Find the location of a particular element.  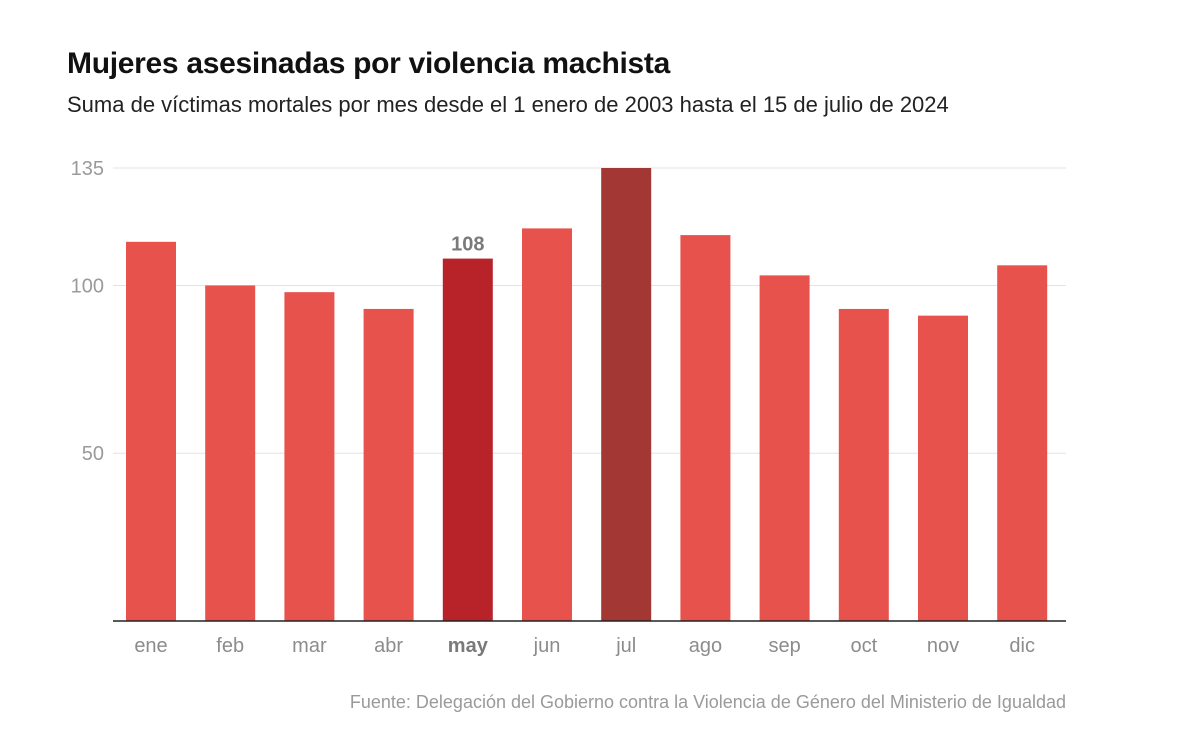

bar-mar is located at coordinates (309, 456).